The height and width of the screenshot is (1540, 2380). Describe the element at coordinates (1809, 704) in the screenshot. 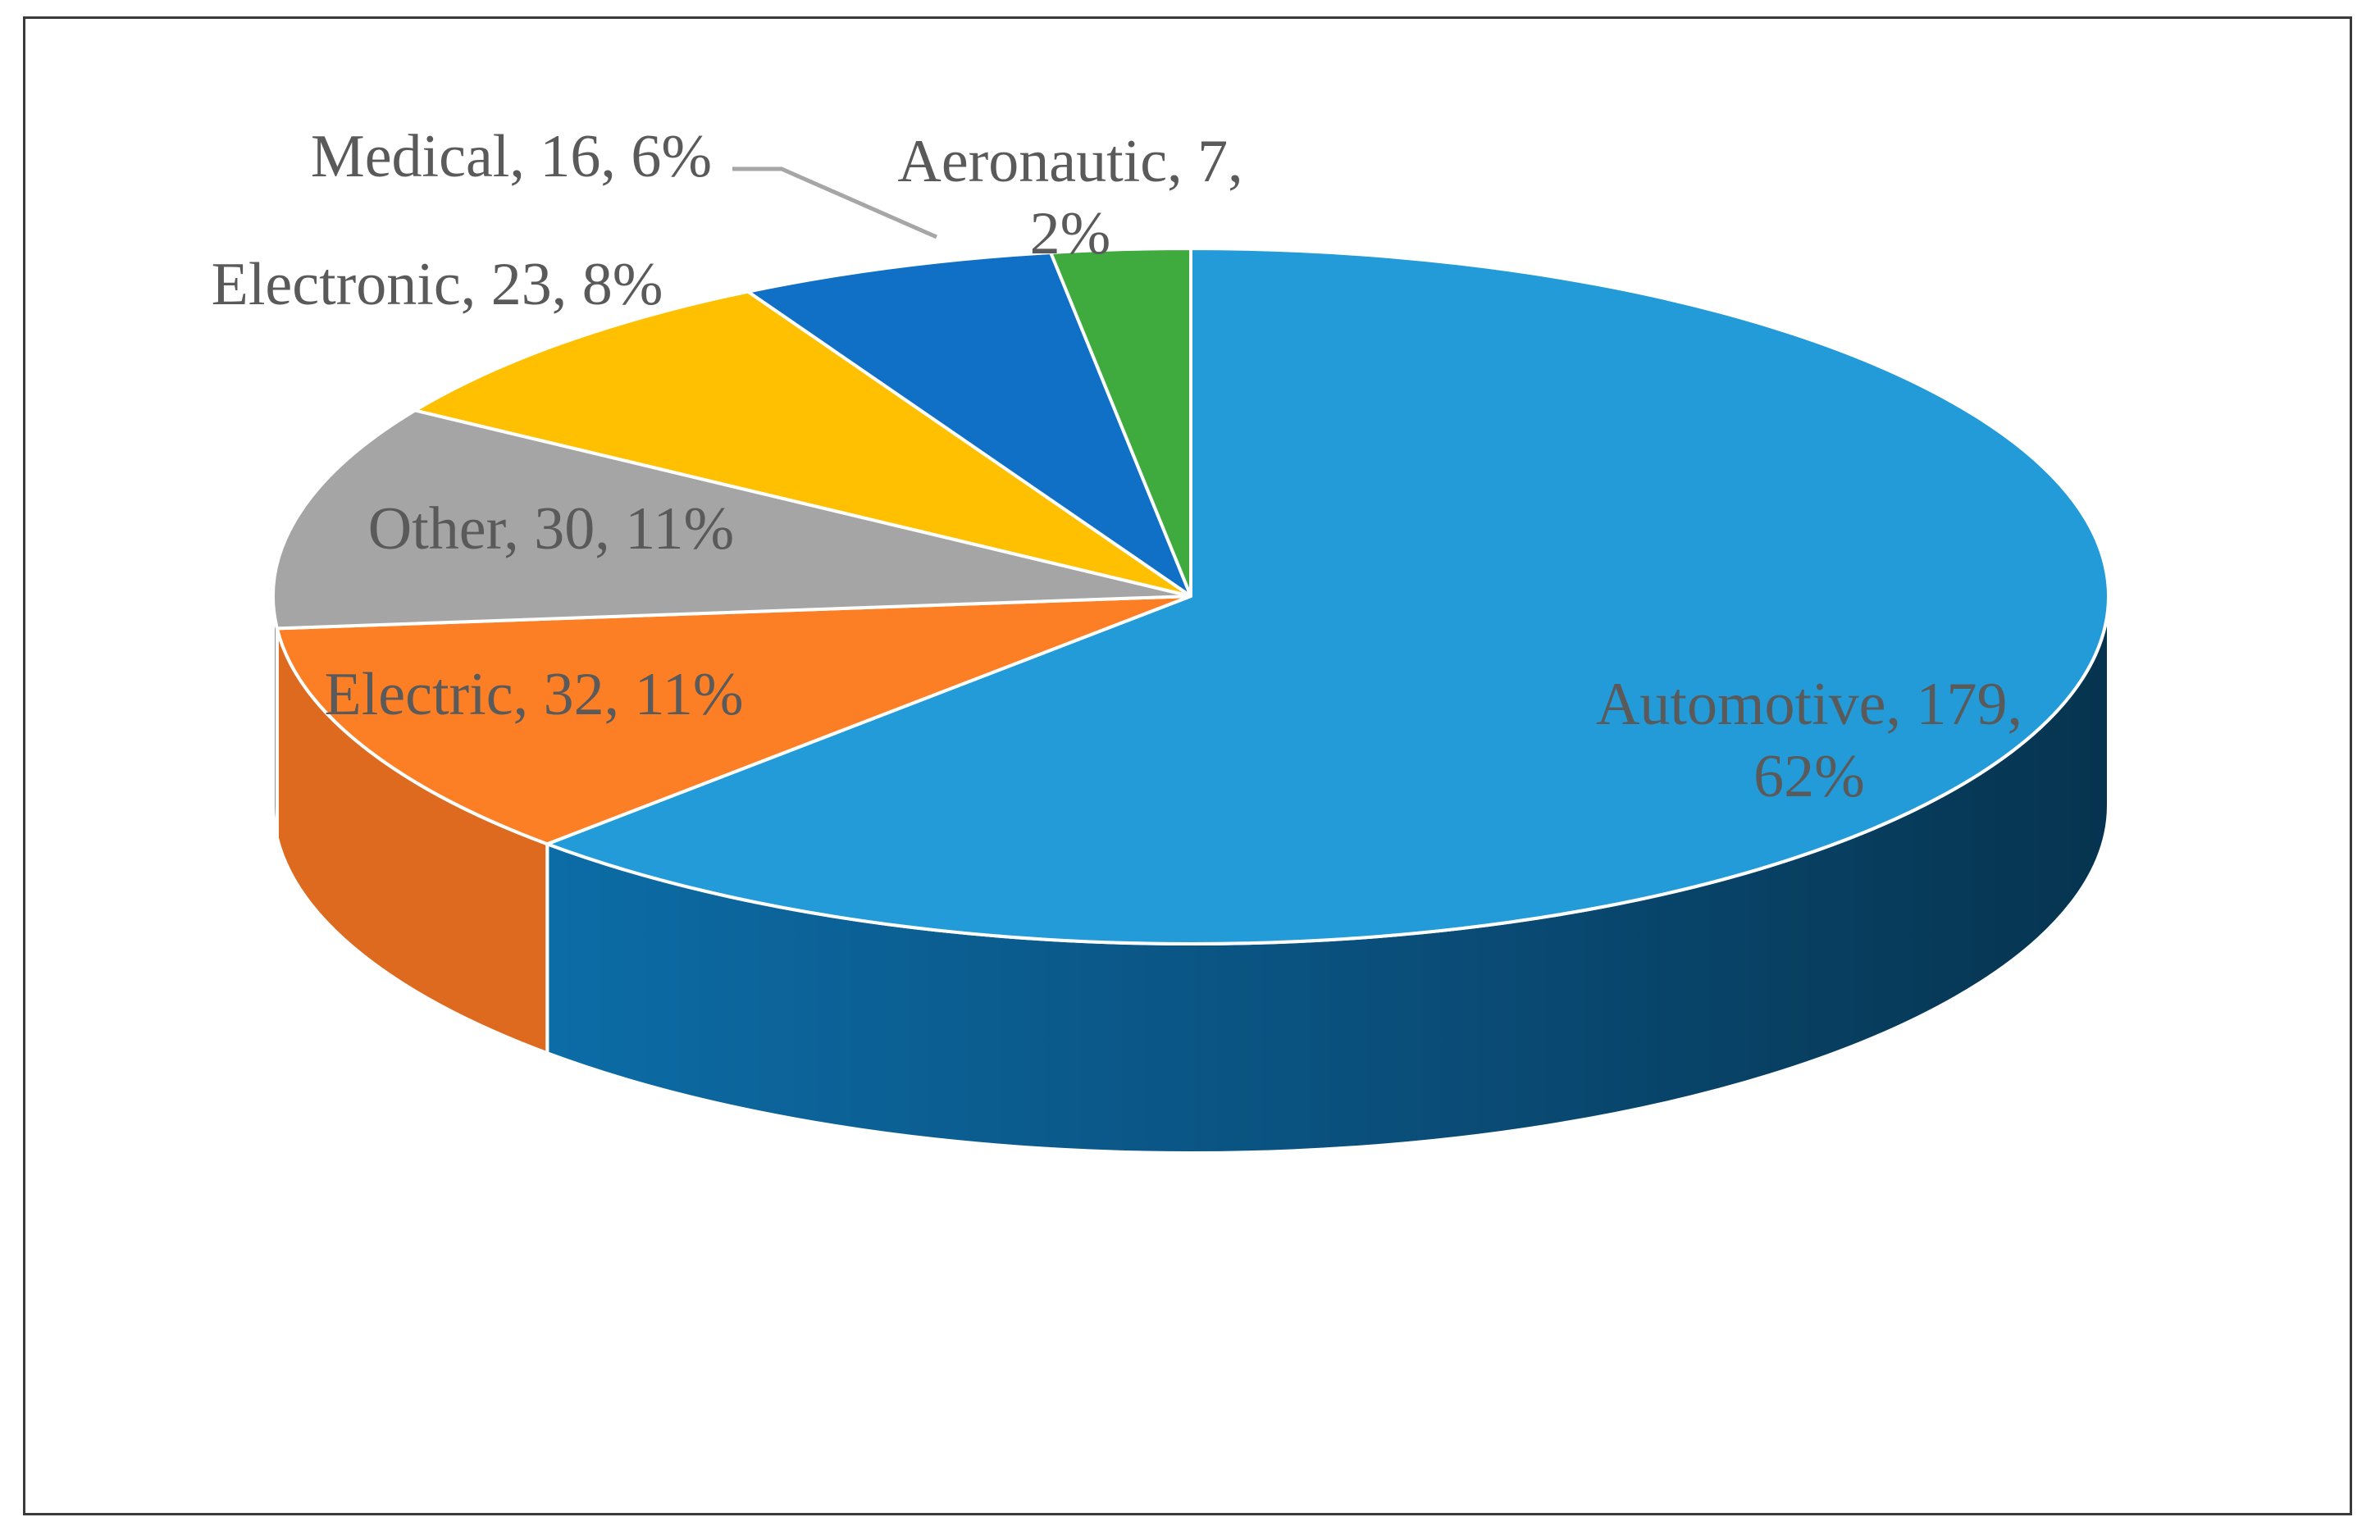

I see `data-label-line: Automotive, 179,` at that location.